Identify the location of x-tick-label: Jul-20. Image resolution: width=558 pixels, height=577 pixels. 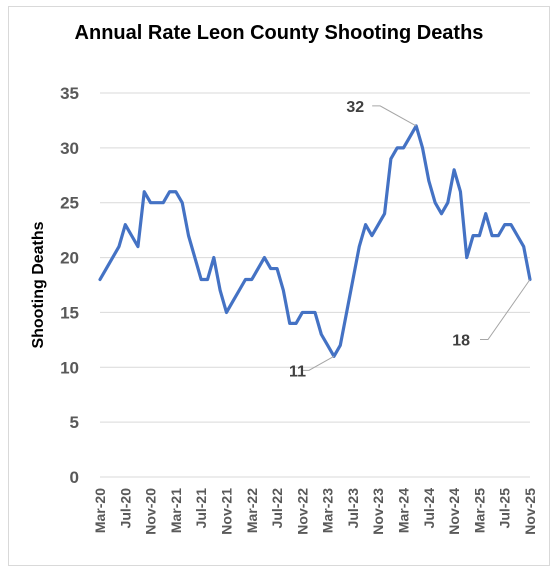
(125, 508).